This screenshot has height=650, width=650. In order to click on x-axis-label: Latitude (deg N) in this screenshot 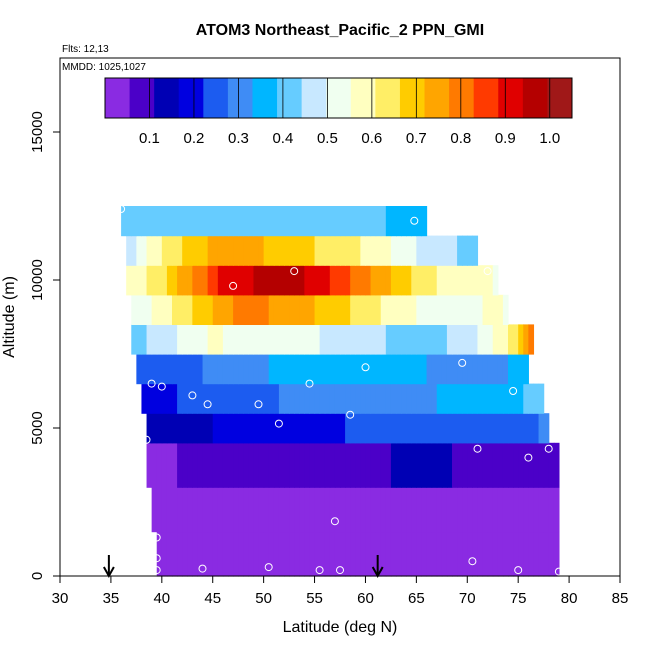, I will do `click(340, 627)`.